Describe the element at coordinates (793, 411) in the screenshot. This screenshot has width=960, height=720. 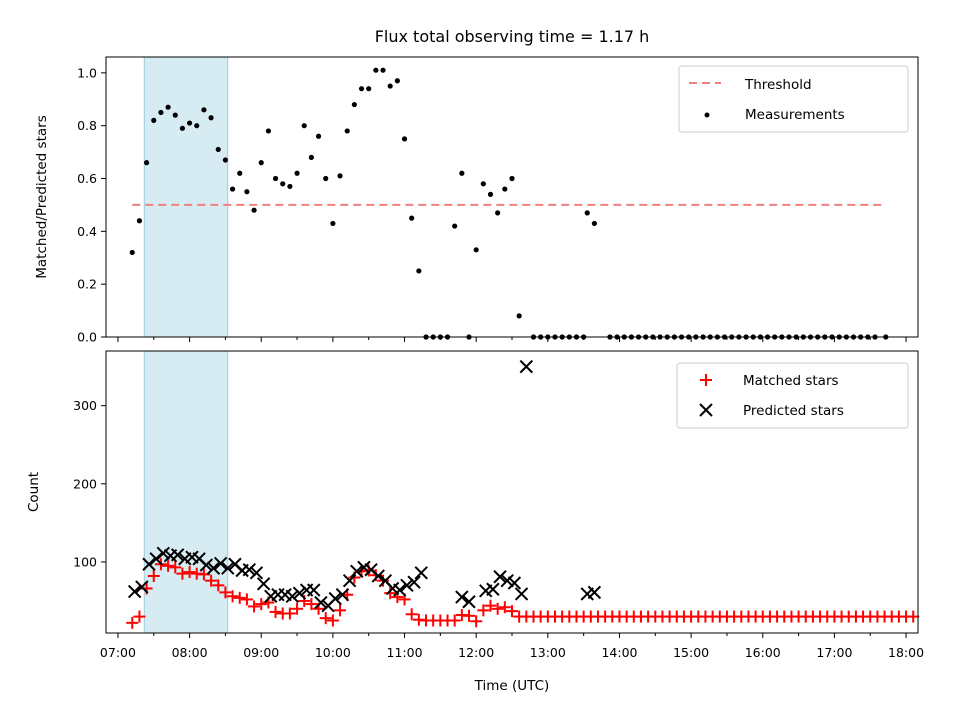
I see `legend-predicted-label: Predicted stars` at that location.